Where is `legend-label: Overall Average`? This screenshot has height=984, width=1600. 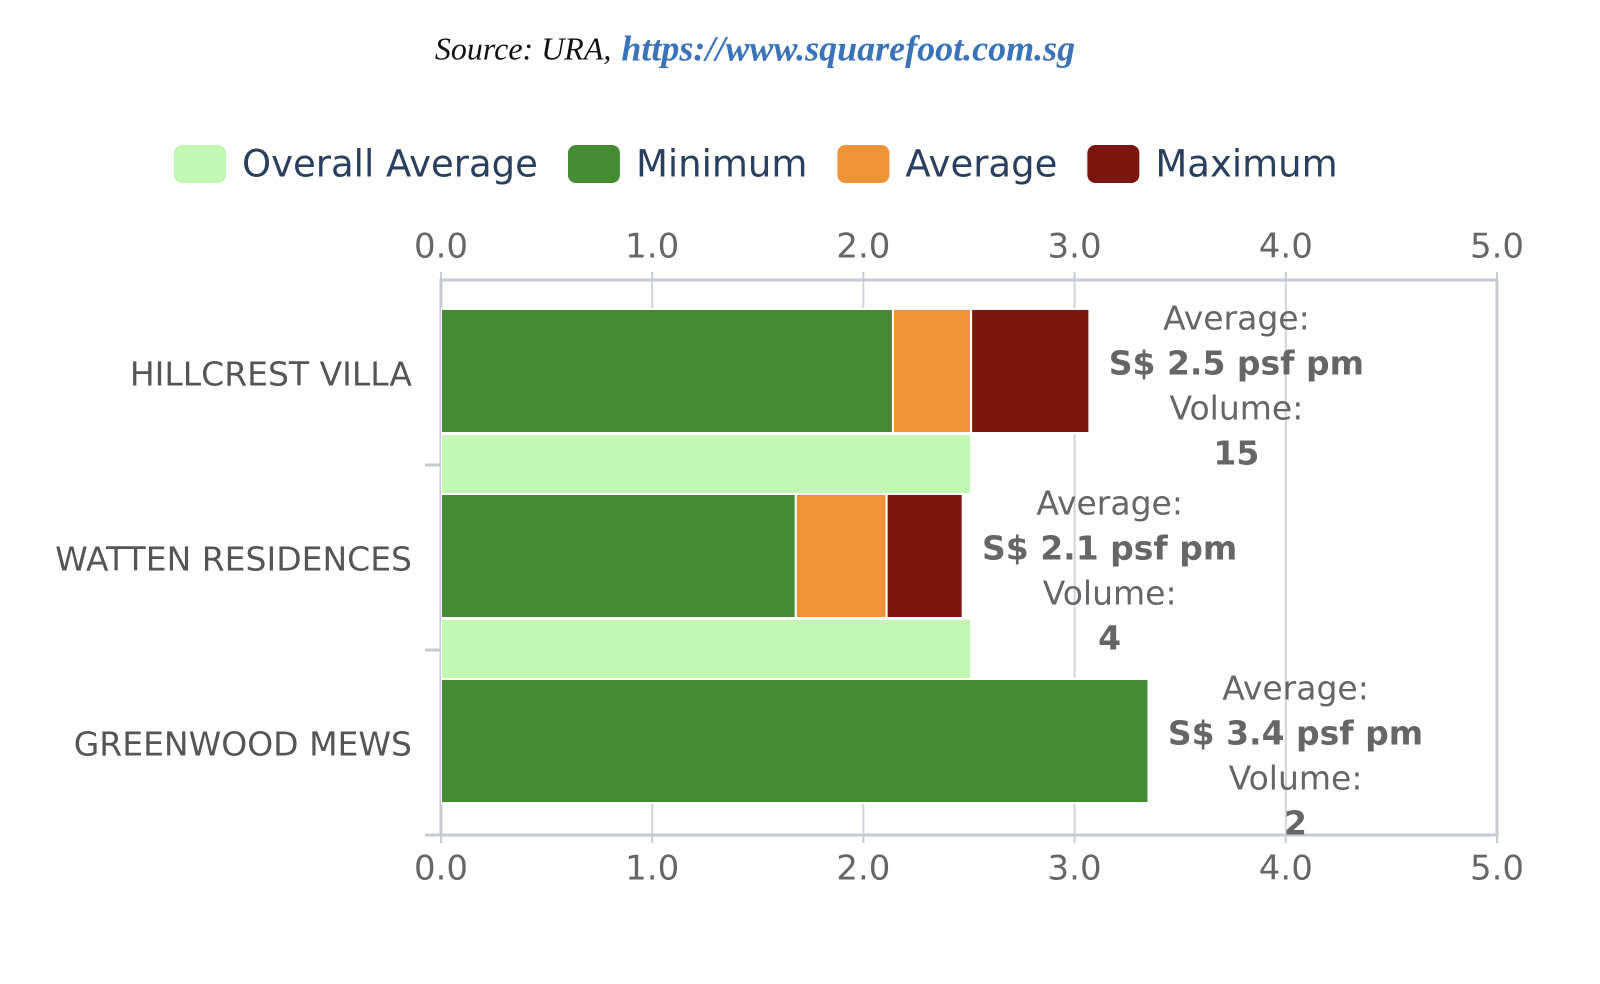
legend-label: Overall Average is located at coordinates (390, 164).